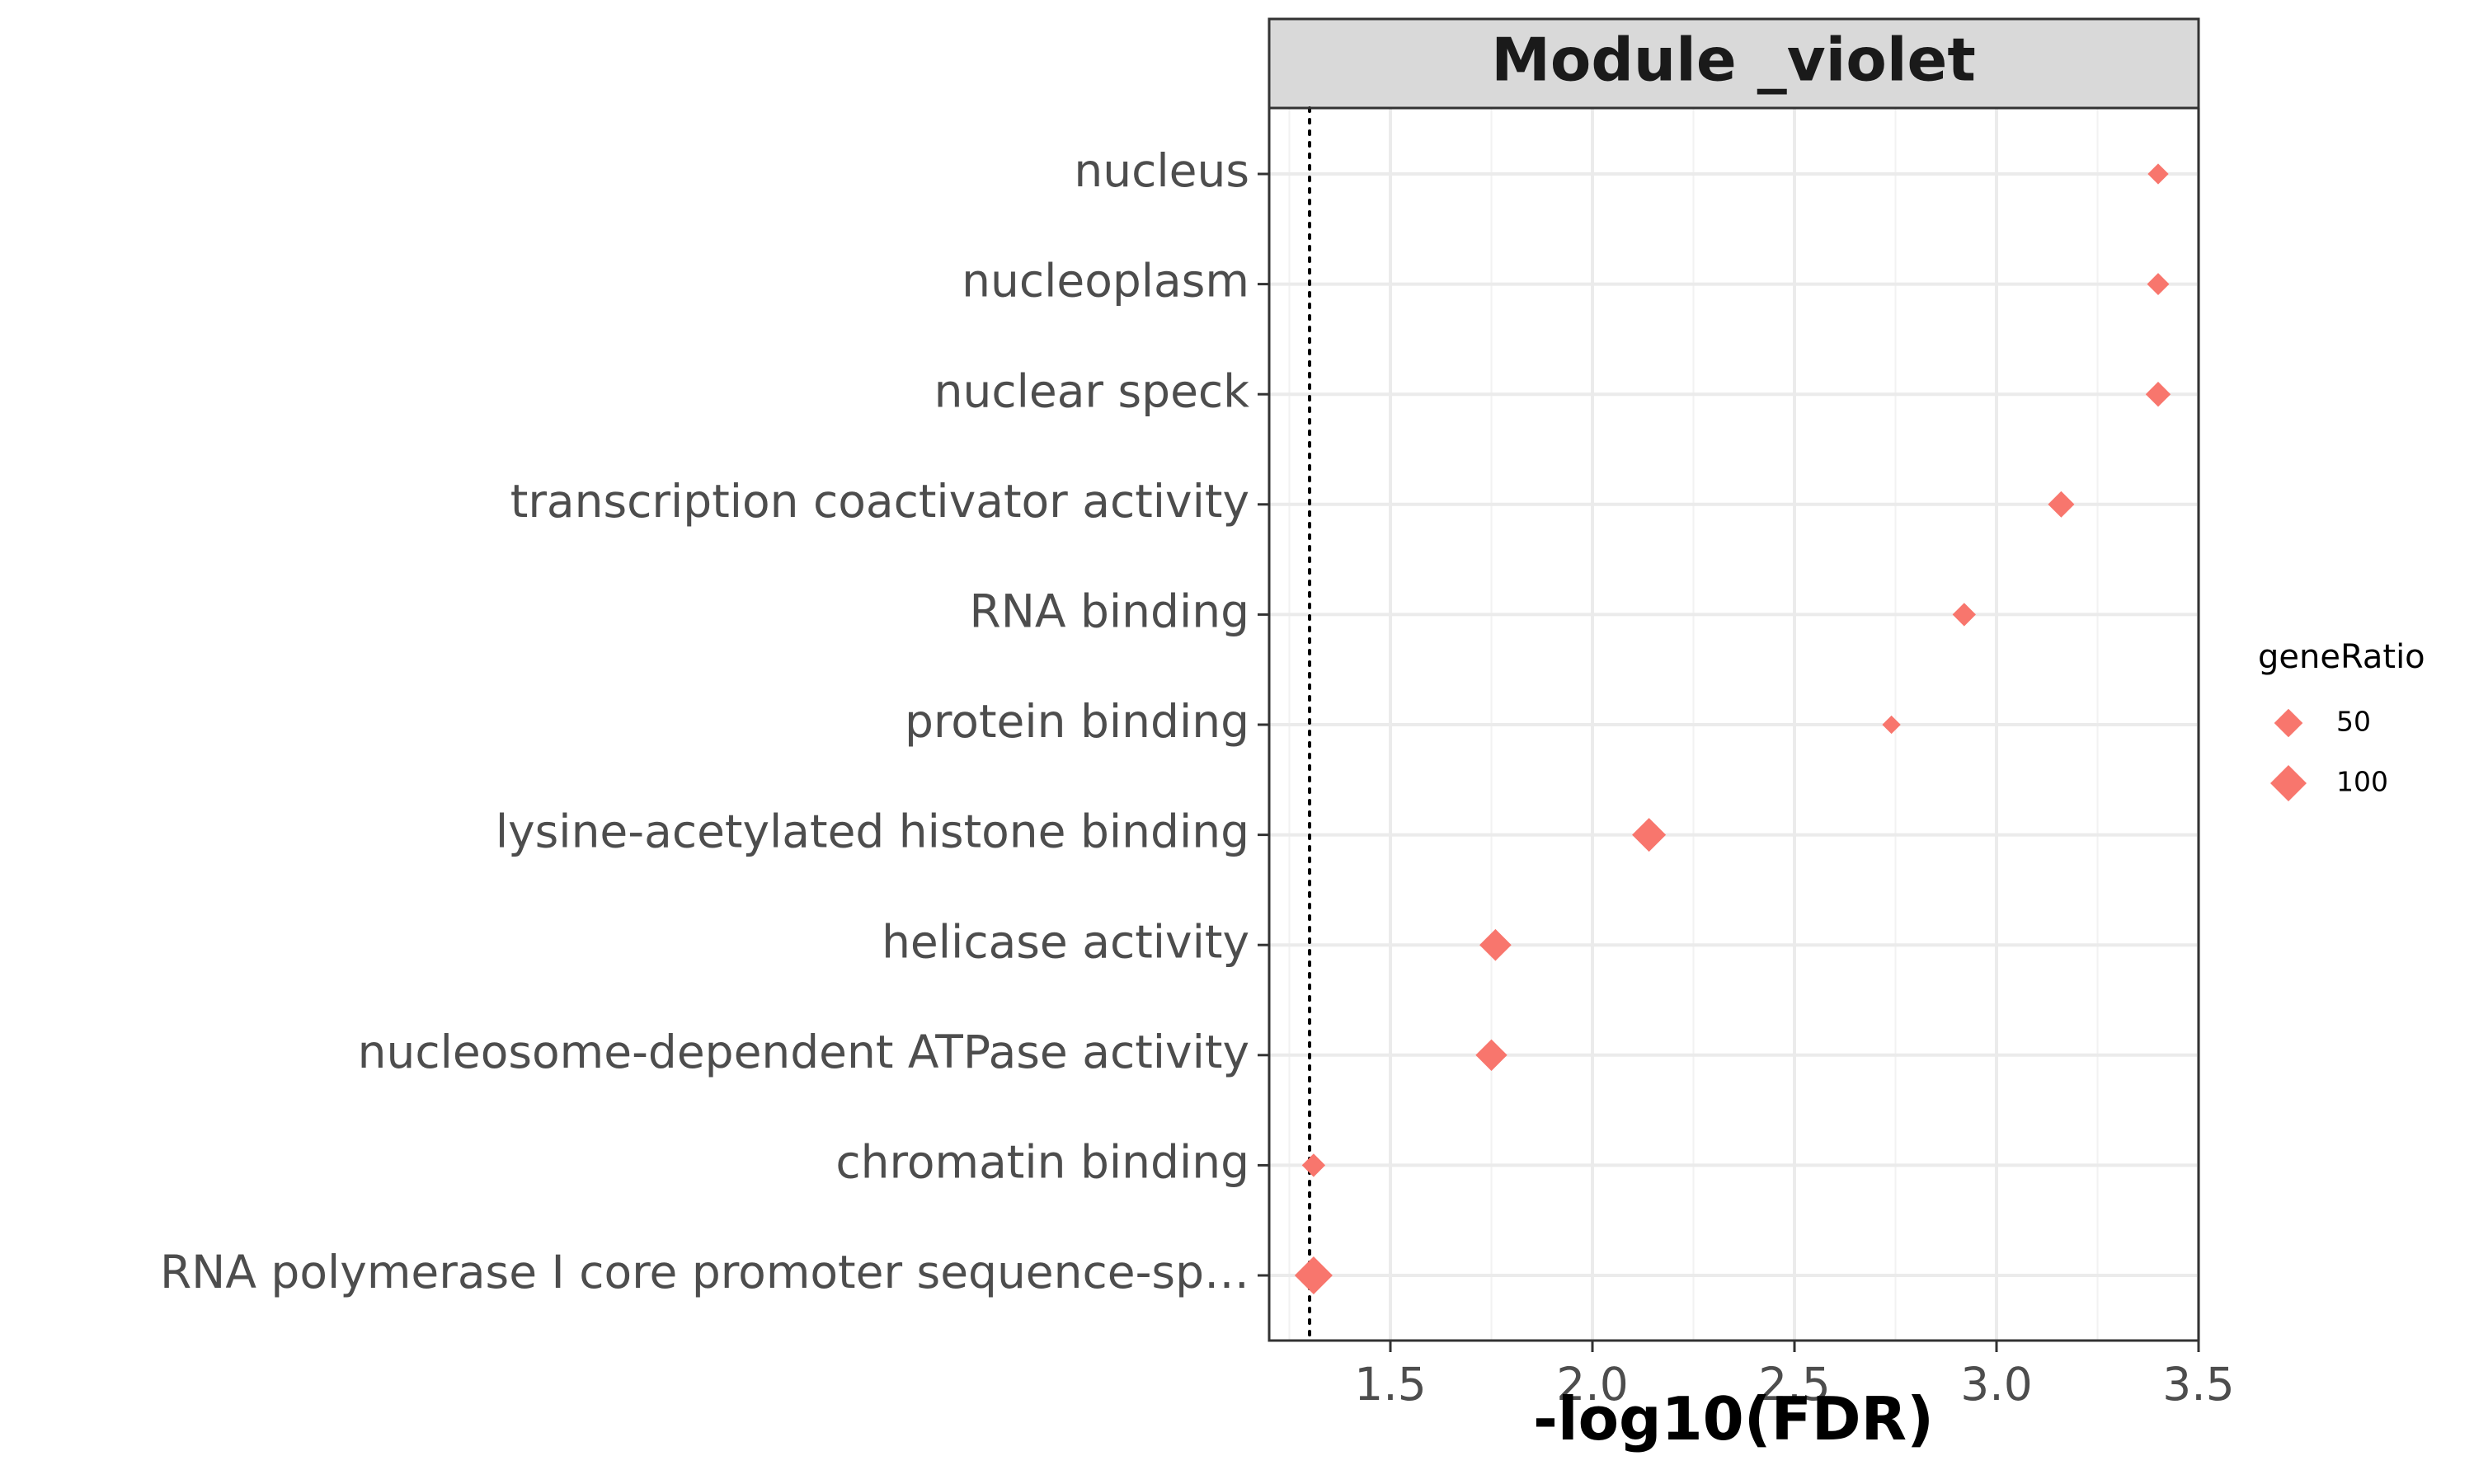  Describe the element at coordinates (1794, 1384) in the screenshot. I see `x-tick-label: 2.5` at that location.